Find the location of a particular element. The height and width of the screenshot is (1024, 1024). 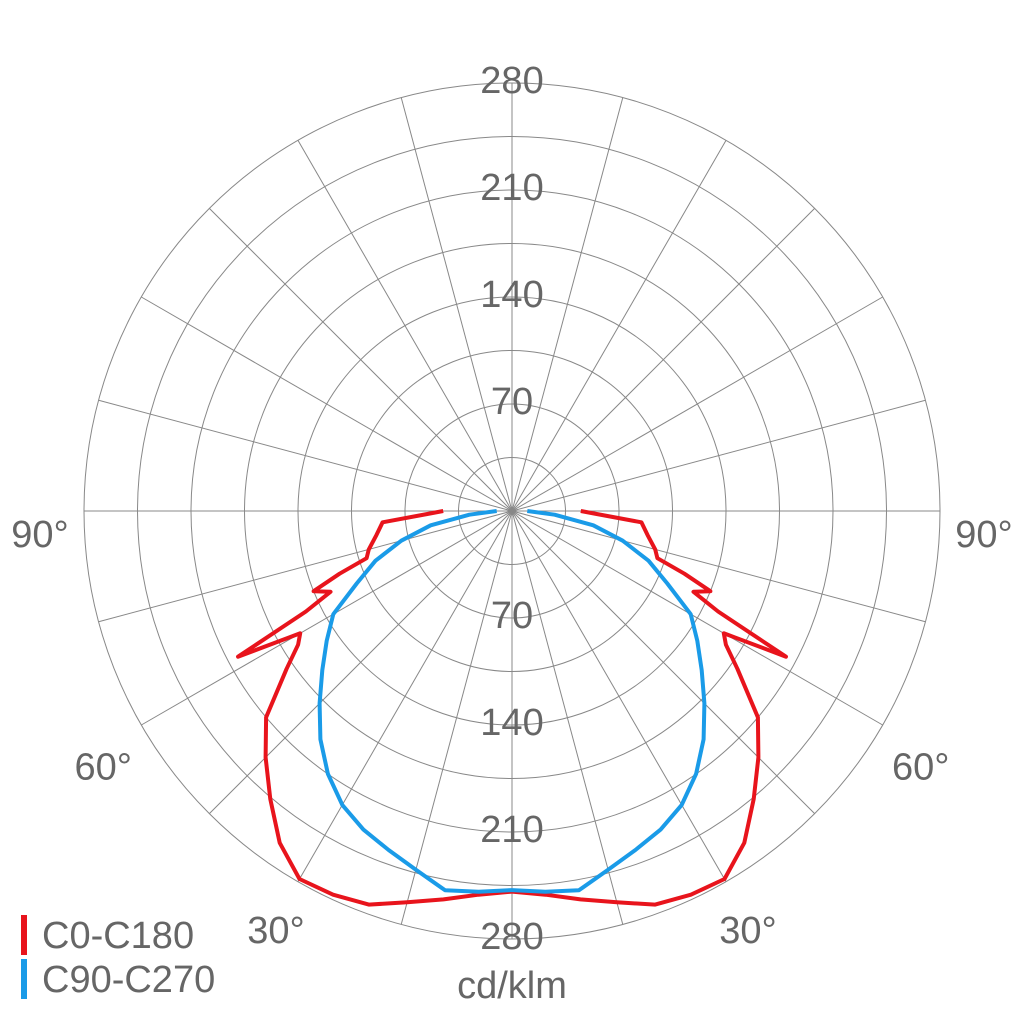

legend-label: C90-C270 is located at coordinates (128, 980).